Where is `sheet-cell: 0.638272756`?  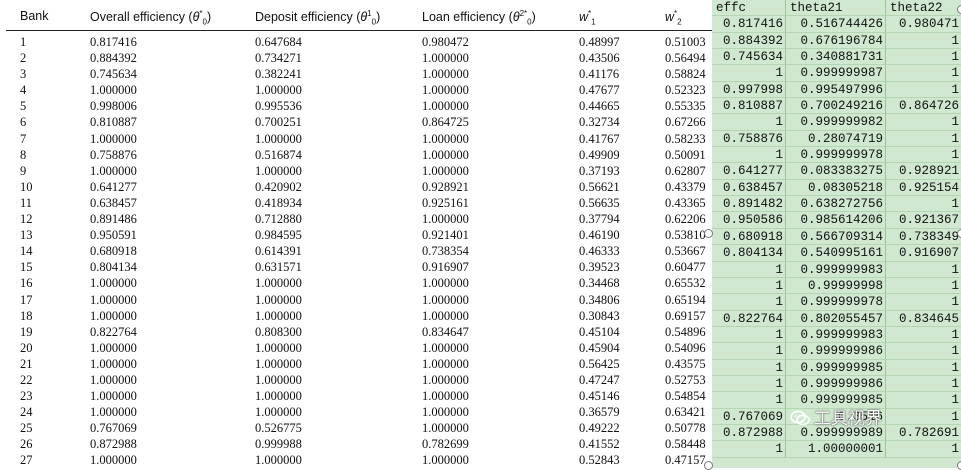
sheet-cell: 0.638272756 is located at coordinates (836, 204).